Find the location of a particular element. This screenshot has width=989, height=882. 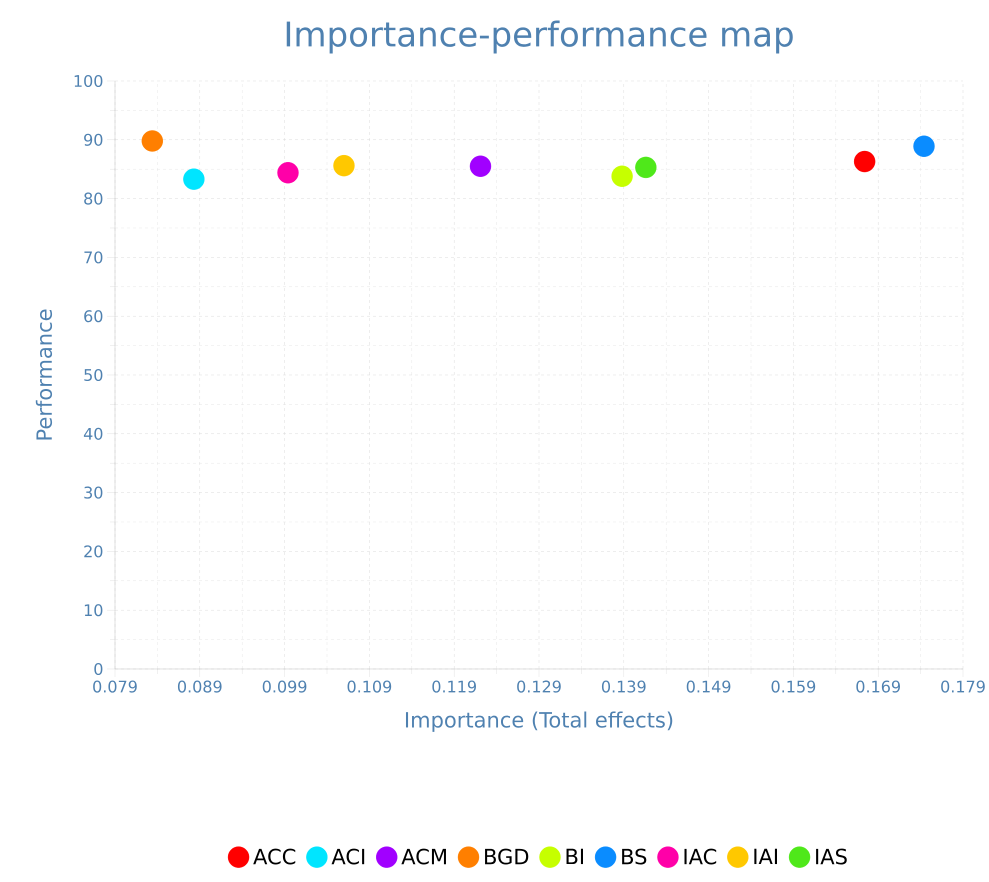

legend-label: ACM is located at coordinates (423, 856).